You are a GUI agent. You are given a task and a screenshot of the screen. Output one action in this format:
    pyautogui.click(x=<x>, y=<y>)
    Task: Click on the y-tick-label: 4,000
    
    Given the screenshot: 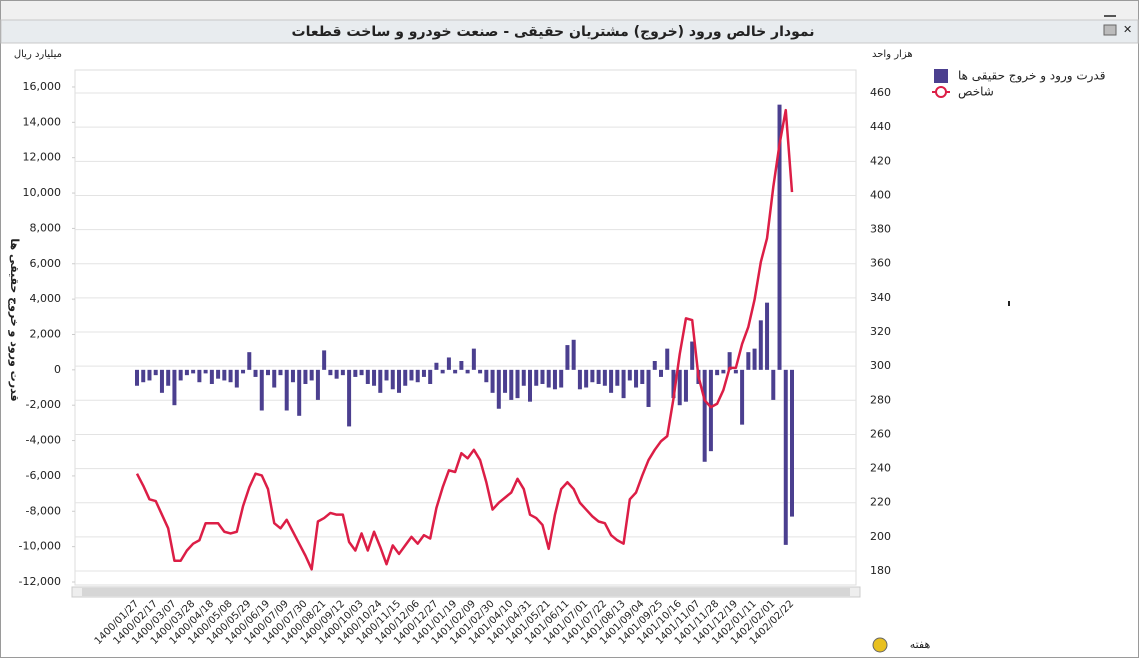 What is the action you would take?
    pyautogui.click(x=46, y=298)
    